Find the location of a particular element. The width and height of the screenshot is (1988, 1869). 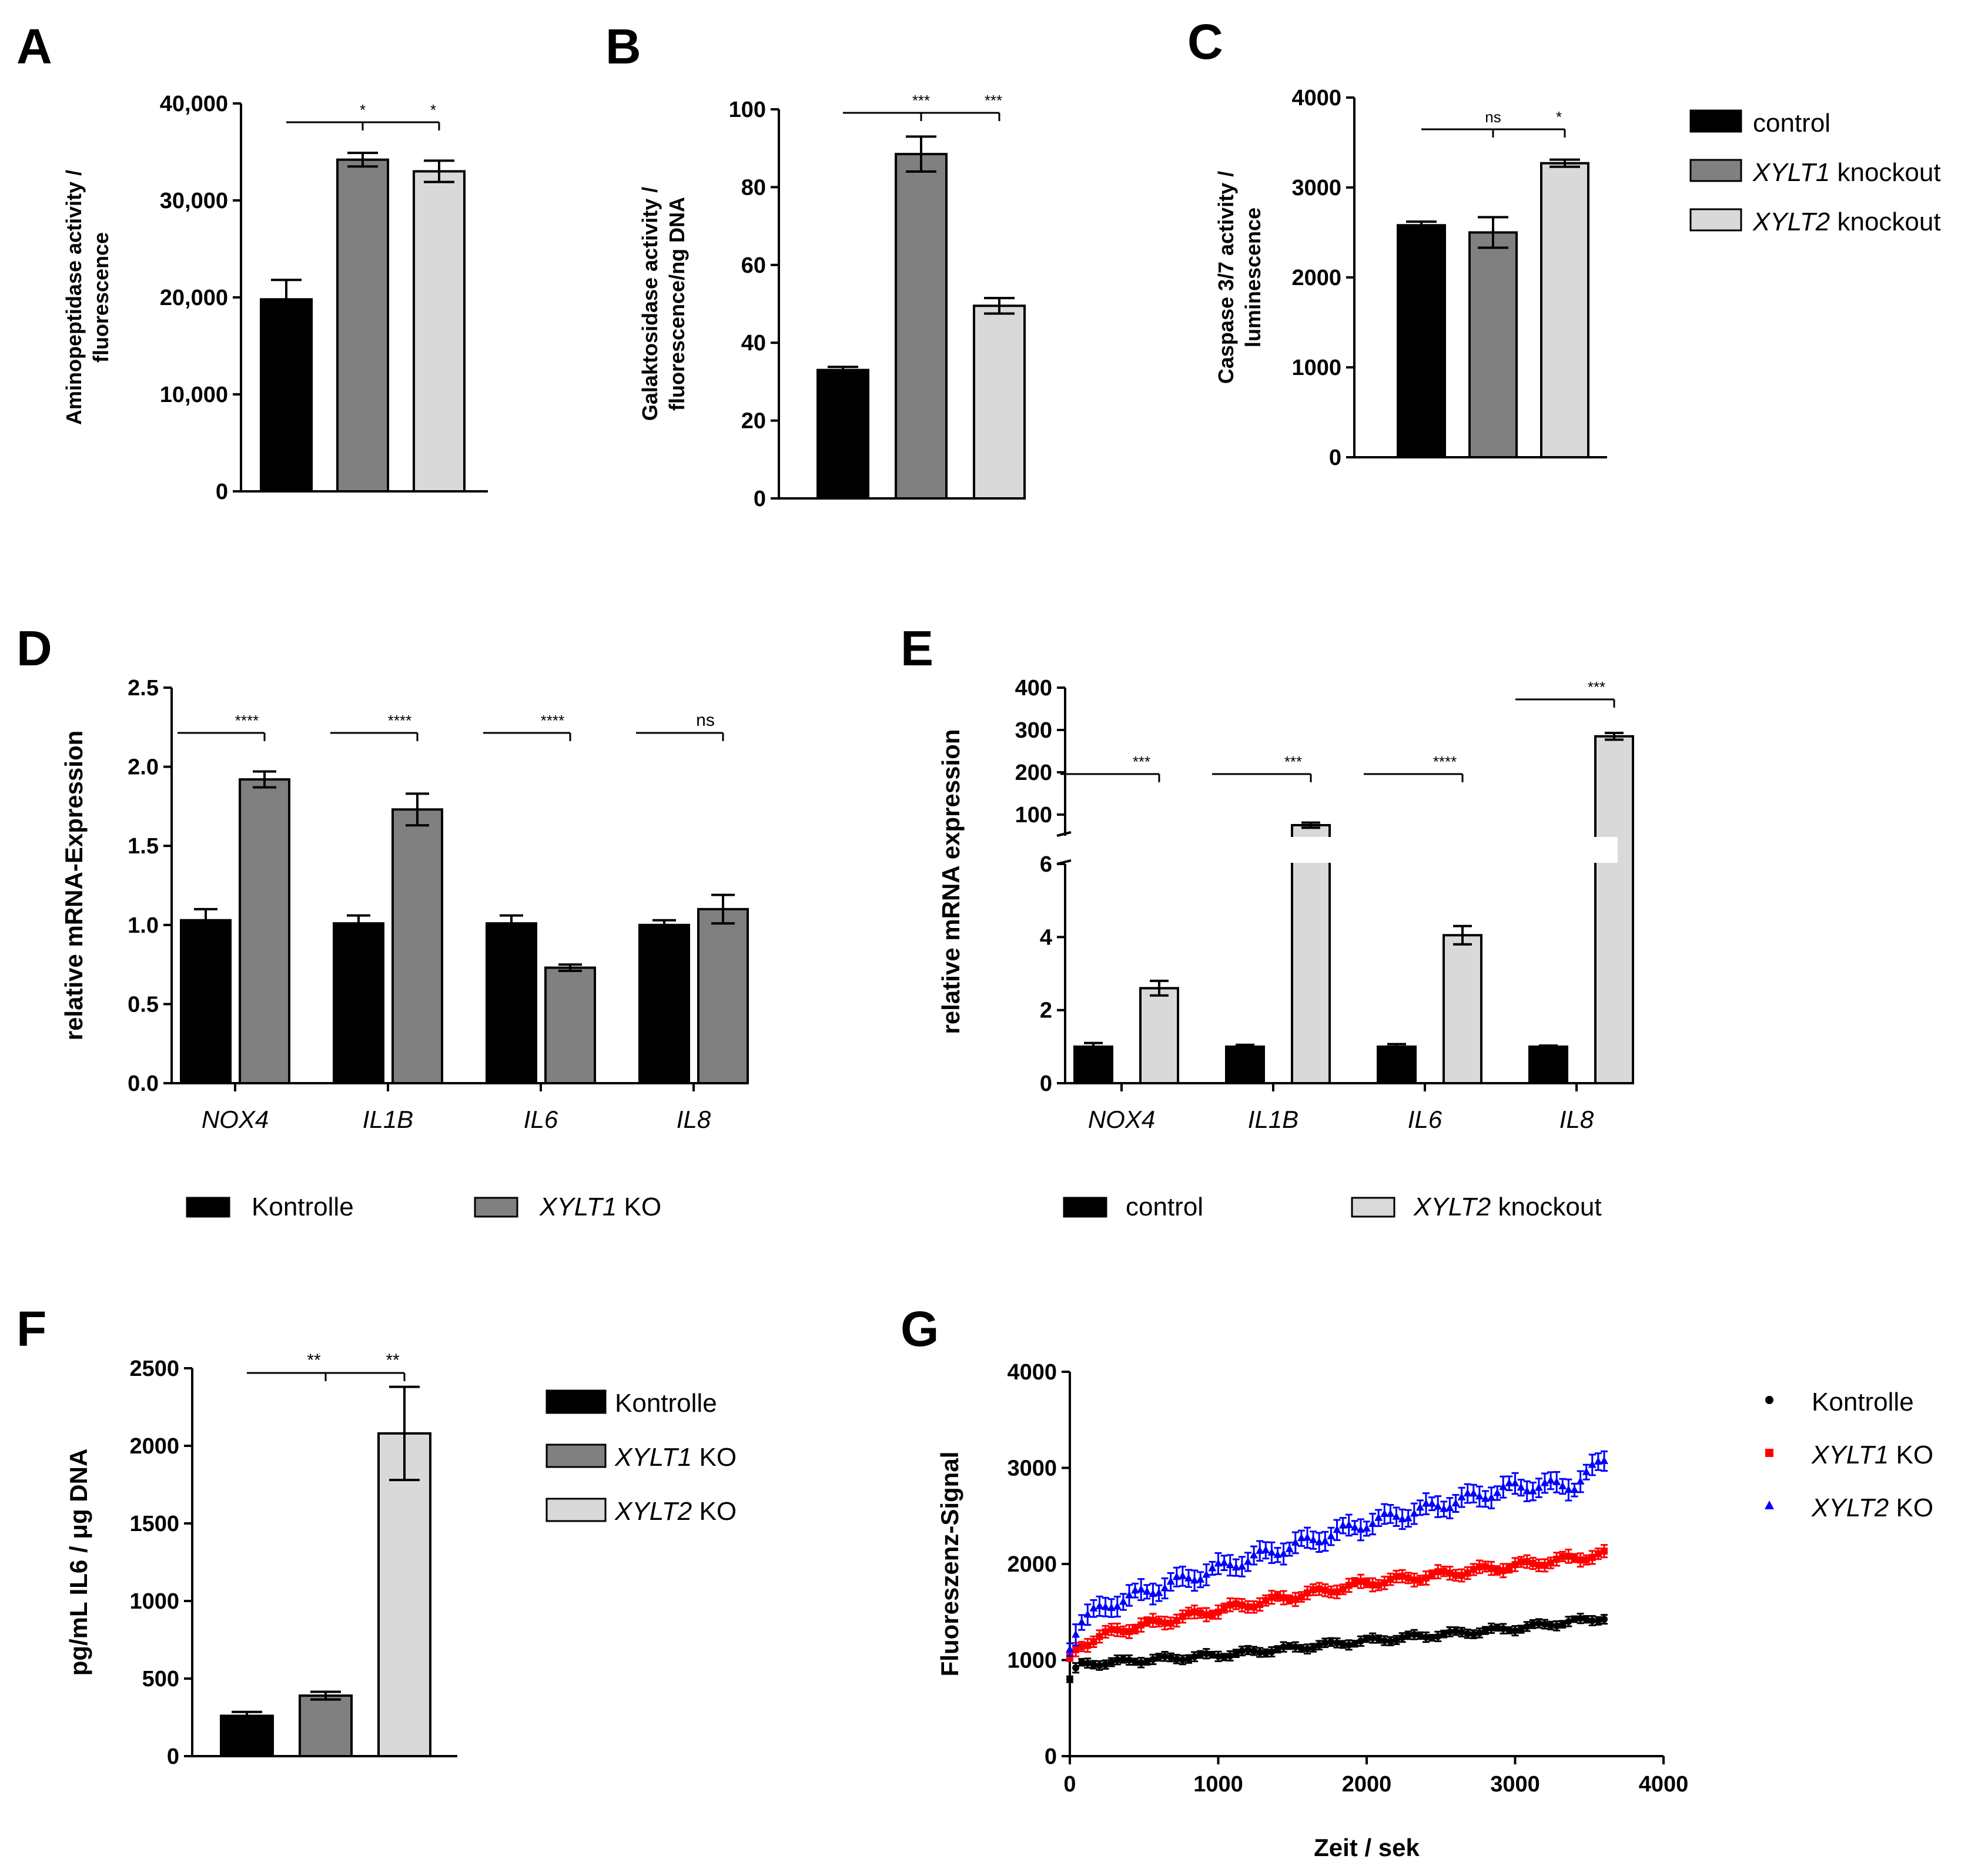

axis-break-mark is located at coordinates (1064, 862).